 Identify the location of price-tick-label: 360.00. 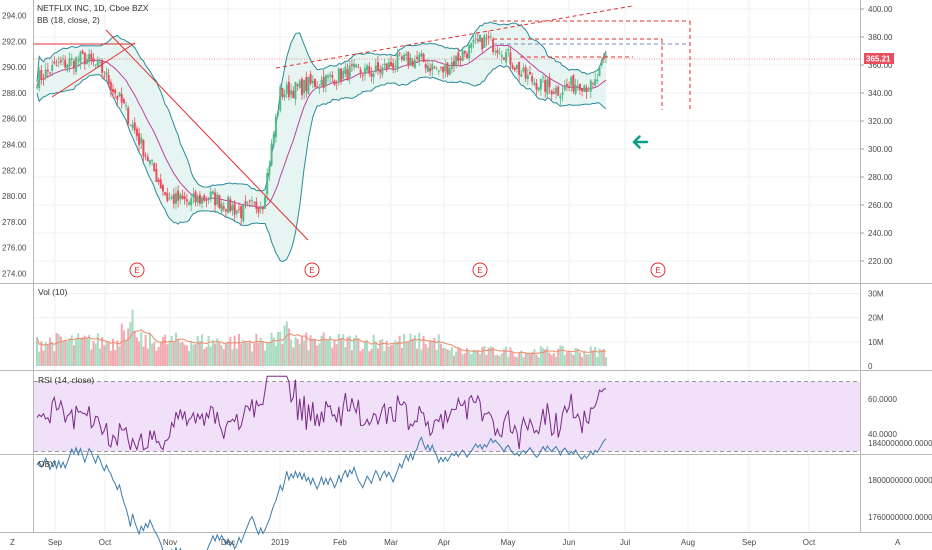
(880, 65).